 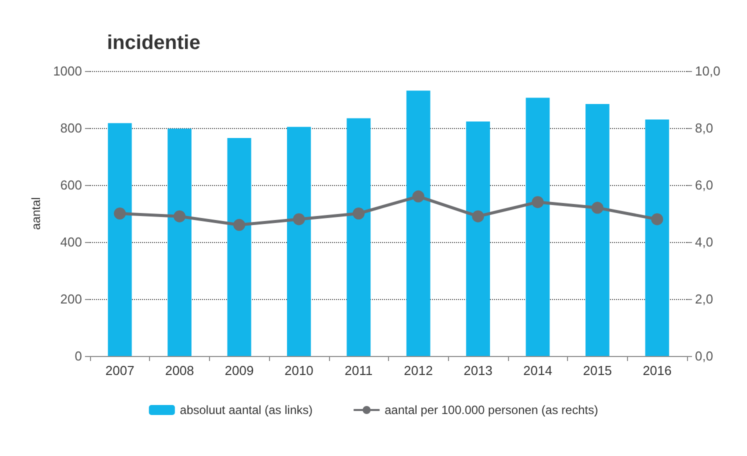 What do you see at coordinates (704, 299) in the screenshot?
I see `y2-tick-label: 2,0` at bounding box center [704, 299].